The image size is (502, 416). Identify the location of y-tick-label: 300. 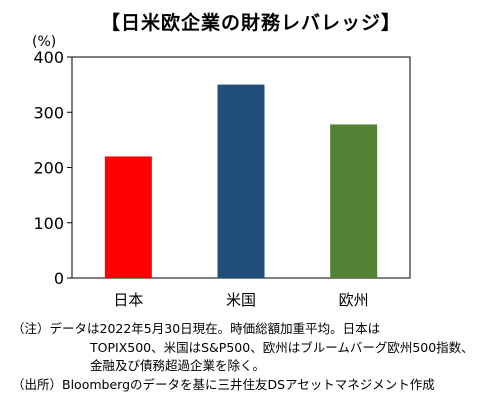
(48, 112).